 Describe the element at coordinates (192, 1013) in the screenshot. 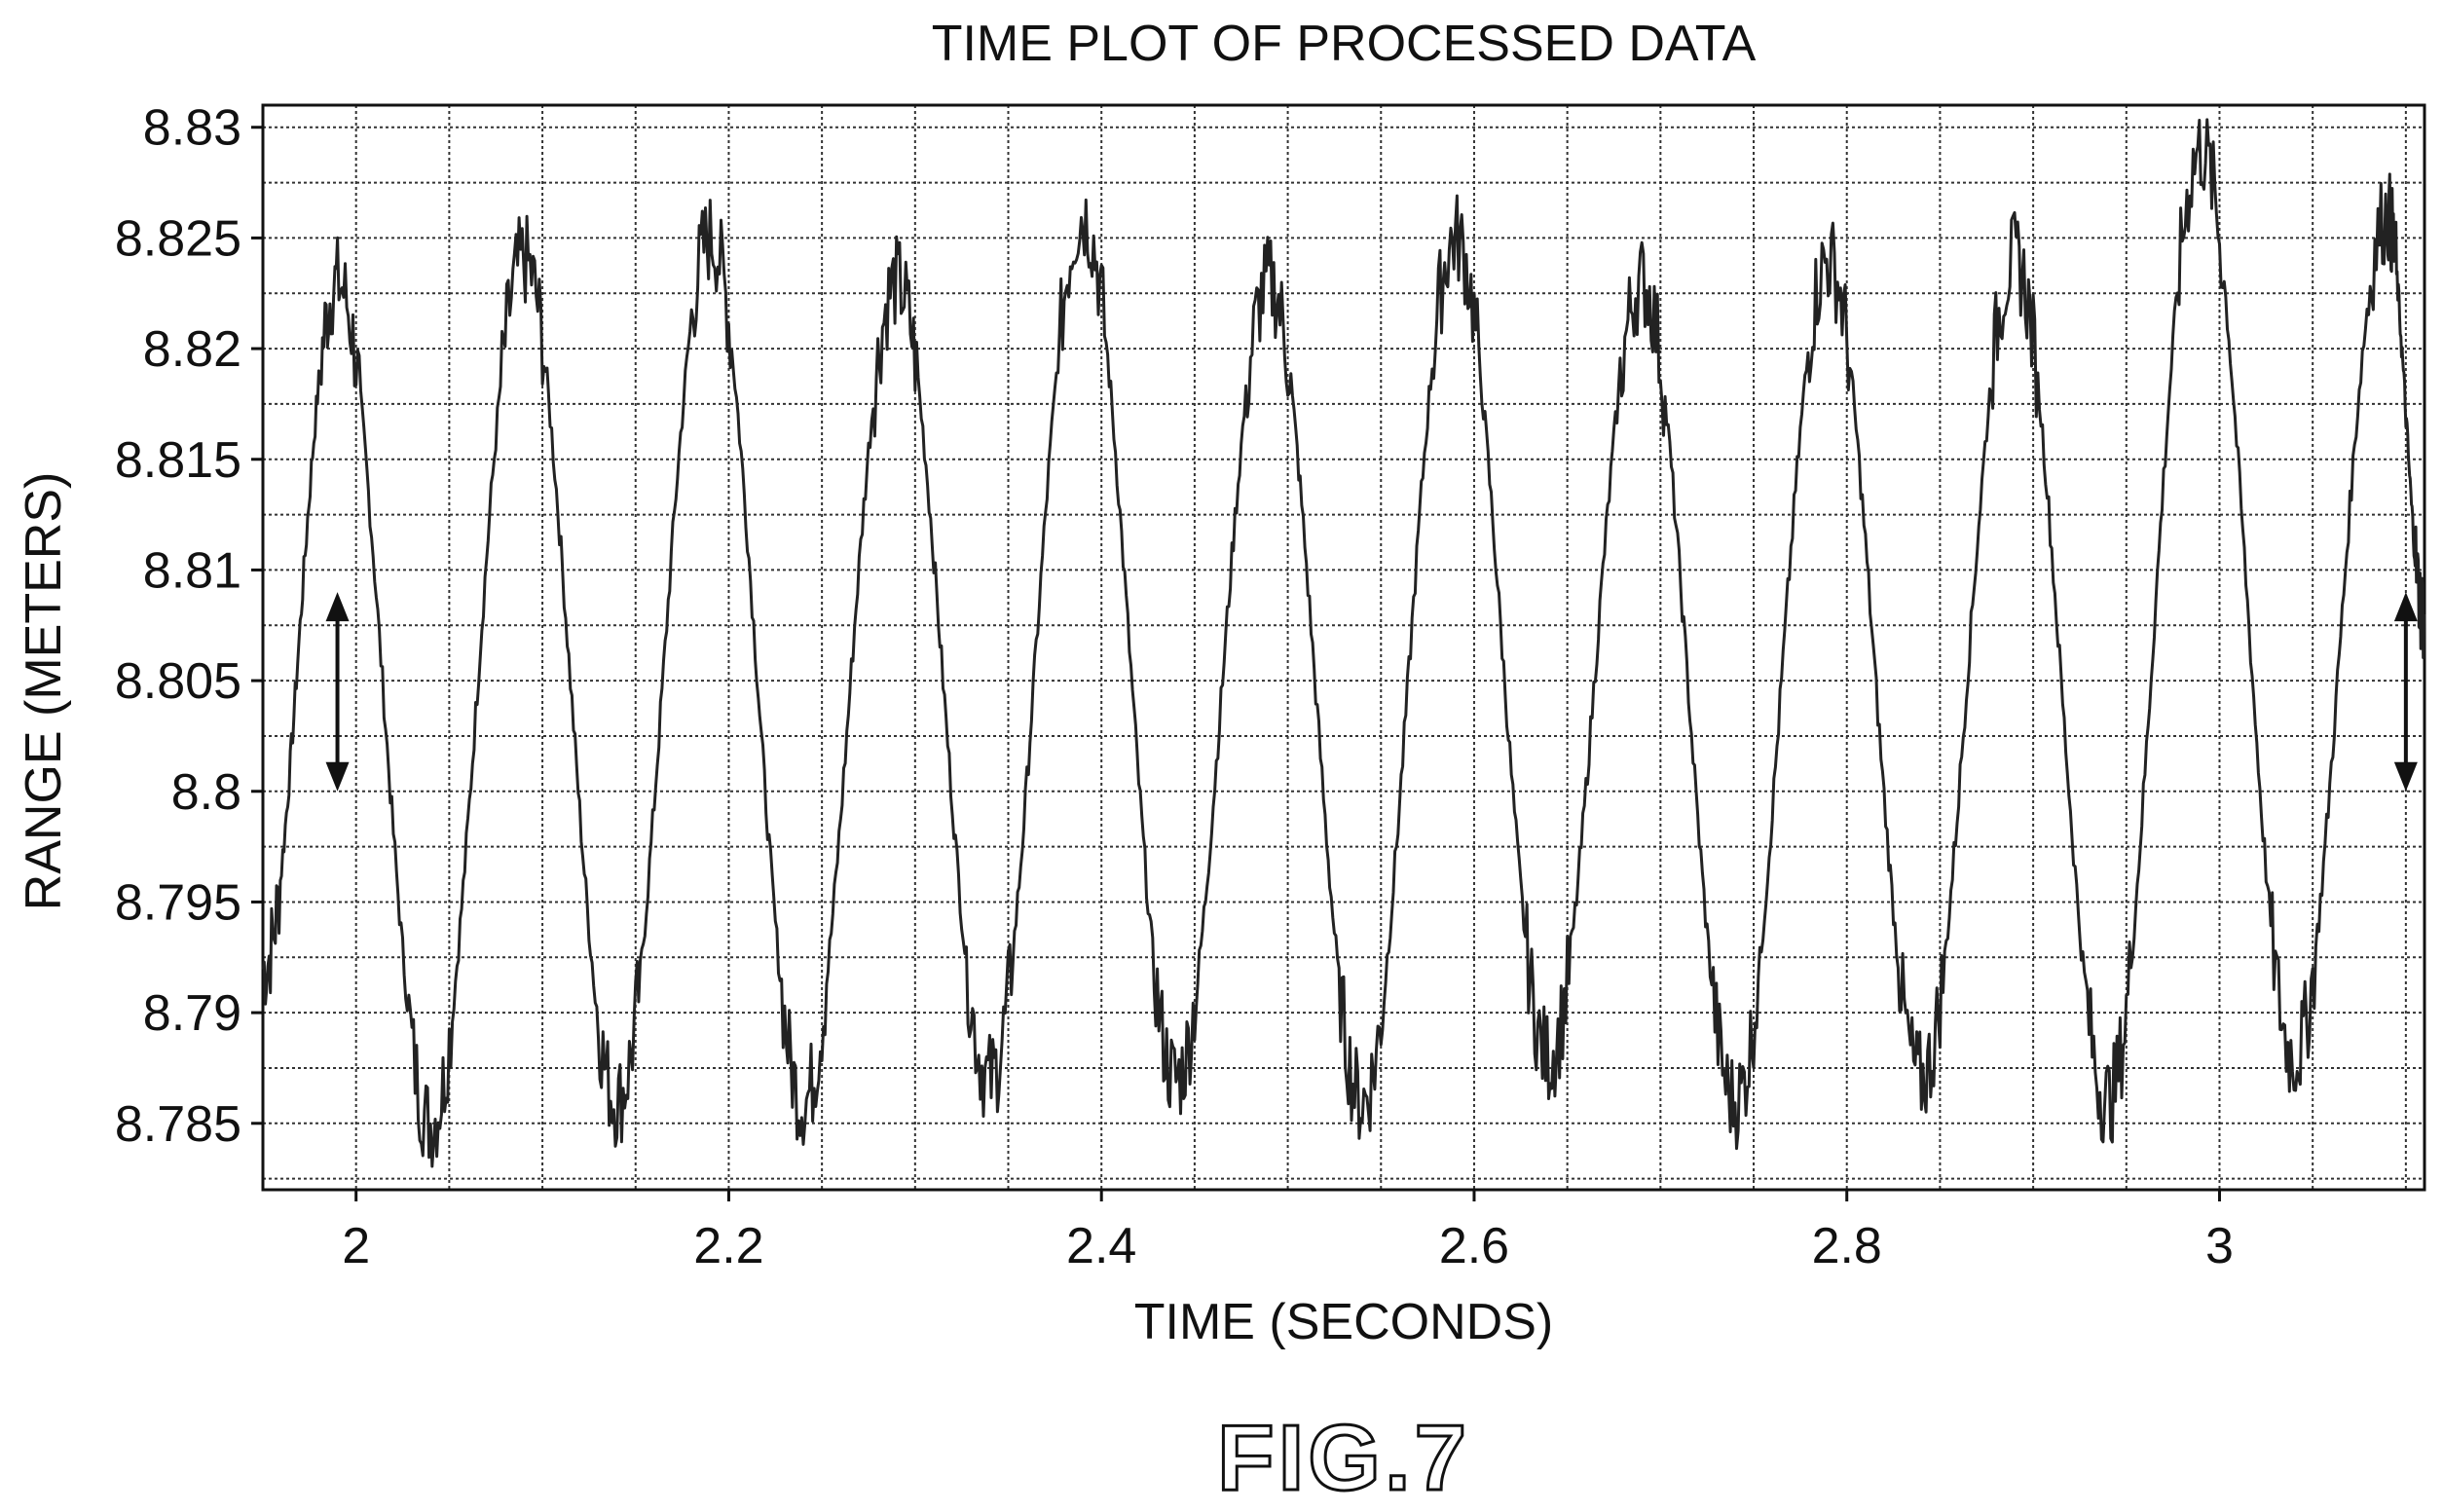

I see `y-tick-label: 8.79` at that location.